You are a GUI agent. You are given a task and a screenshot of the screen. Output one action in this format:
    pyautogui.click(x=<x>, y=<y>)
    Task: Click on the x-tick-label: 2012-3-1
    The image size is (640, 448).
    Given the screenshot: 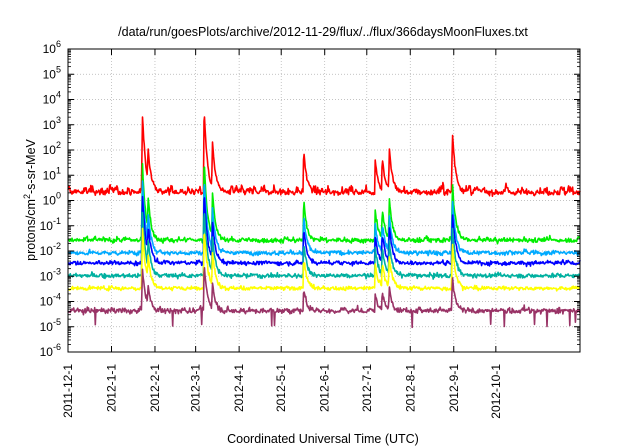 What is the action you would take?
    pyautogui.click(x=196, y=388)
    